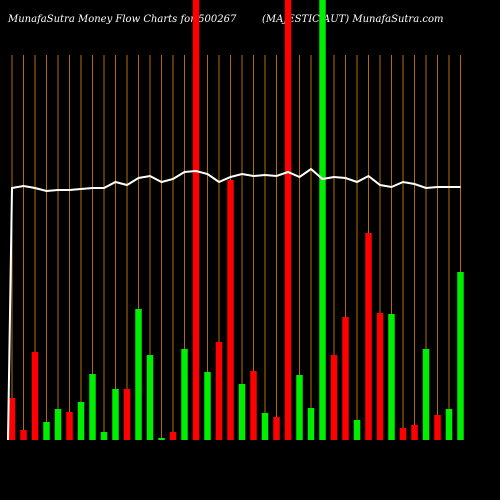  Describe the element at coordinates (122, 19) in the screenshot. I see `page-title: MunafaSutra Money Flow Charts for 500267` at that location.